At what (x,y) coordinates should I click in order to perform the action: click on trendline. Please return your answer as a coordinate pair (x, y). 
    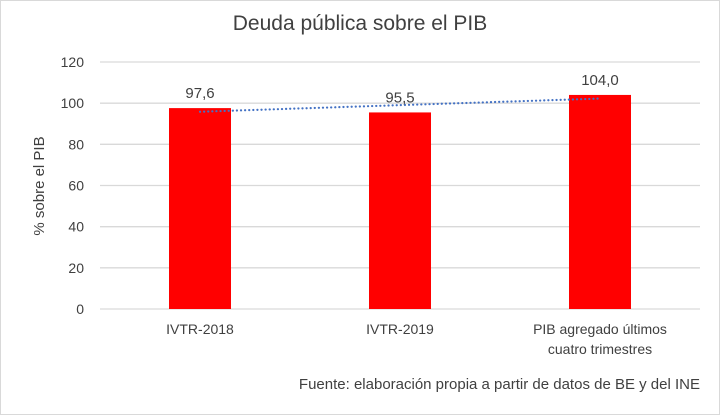
    Looking at the image, I should click on (400, 105).